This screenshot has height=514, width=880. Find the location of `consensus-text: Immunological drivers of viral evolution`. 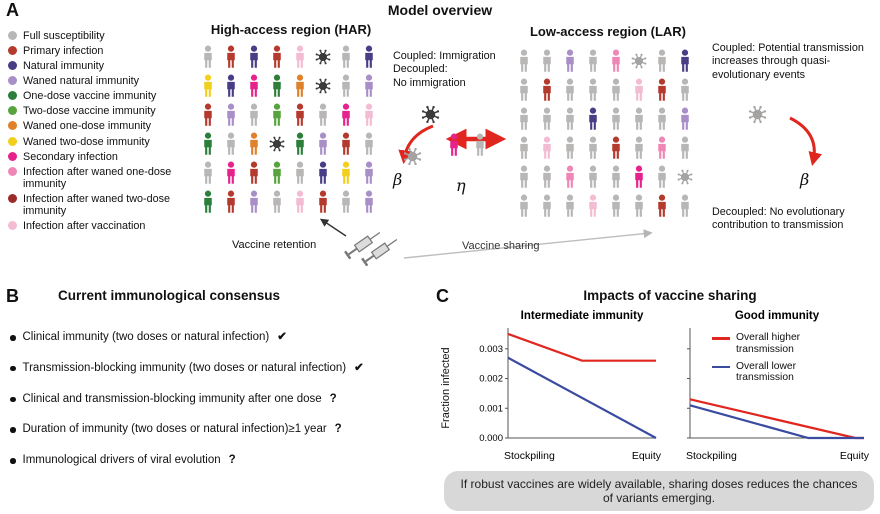

consensus-text: Immunological drivers of viral evolution is located at coordinates (121, 460).